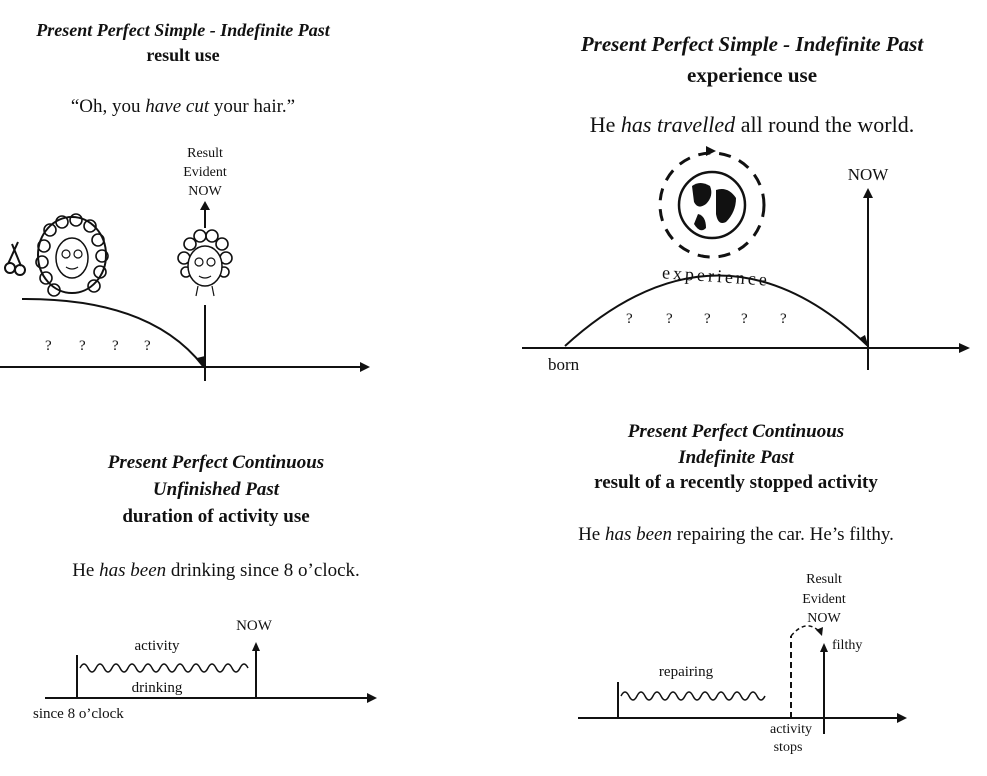 Image resolution: width=987 pixels, height=776 pixels. I want to click on example-sentence: “Oh, you have cut your hair.”, so click(183, 107).